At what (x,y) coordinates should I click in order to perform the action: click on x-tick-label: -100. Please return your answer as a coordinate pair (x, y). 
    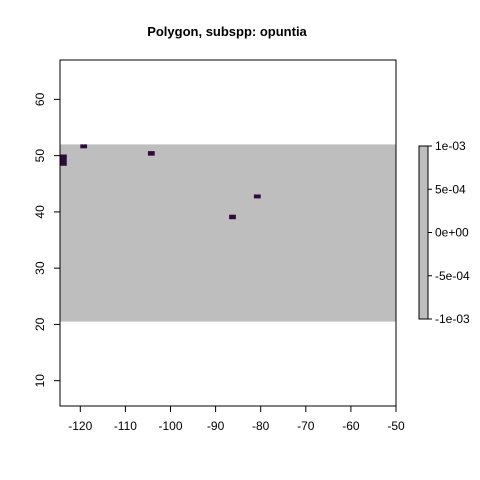
    Looking at the image, I should click on (170, 426).